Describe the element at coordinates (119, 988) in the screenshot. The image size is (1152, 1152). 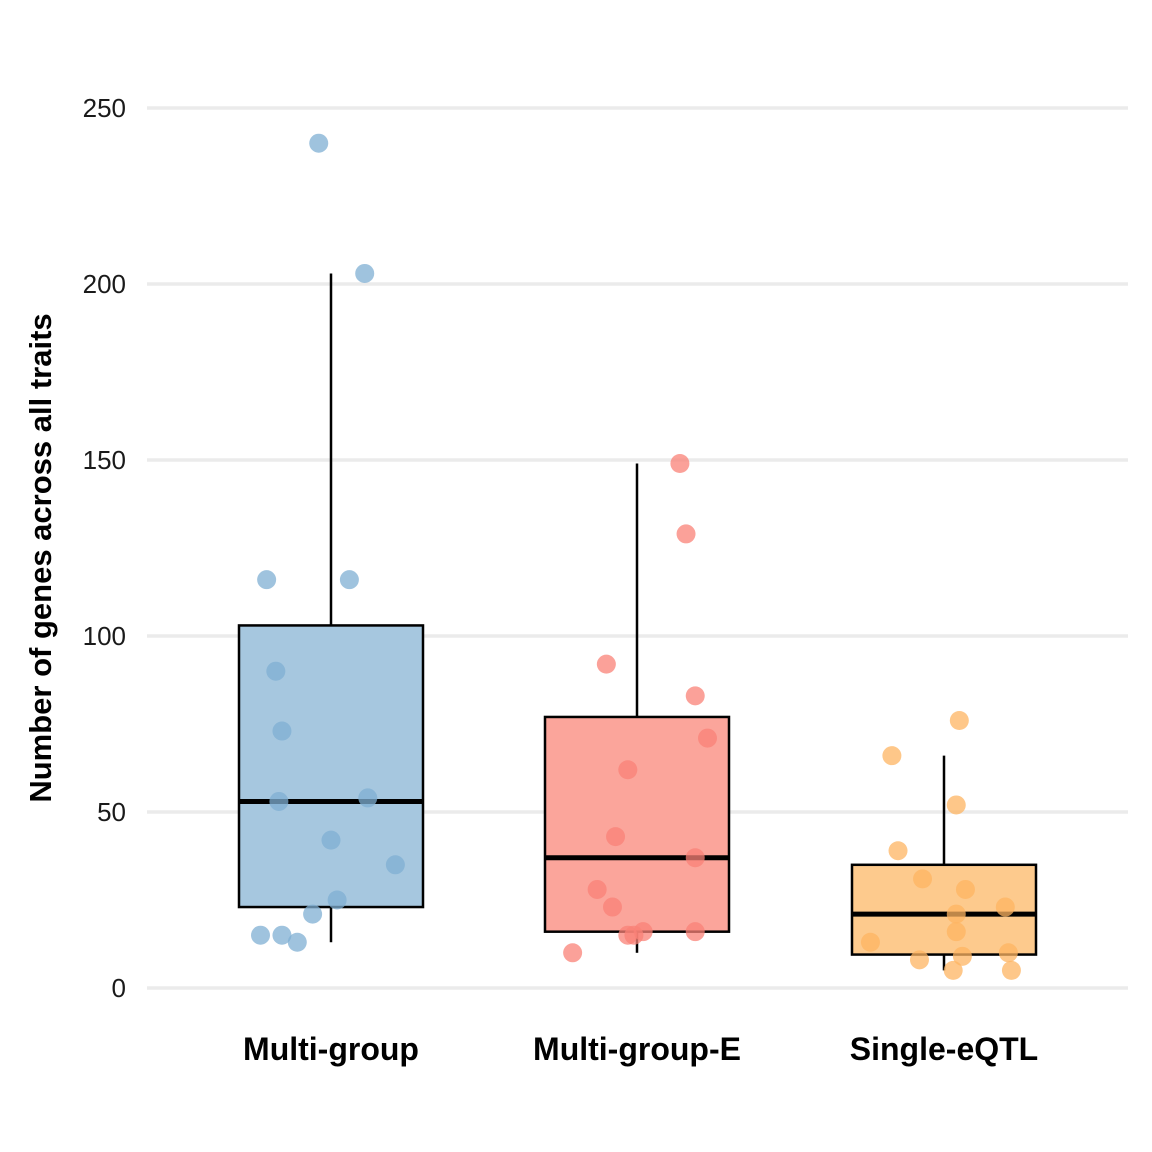
I see `y-tick-label: 0` at that location.